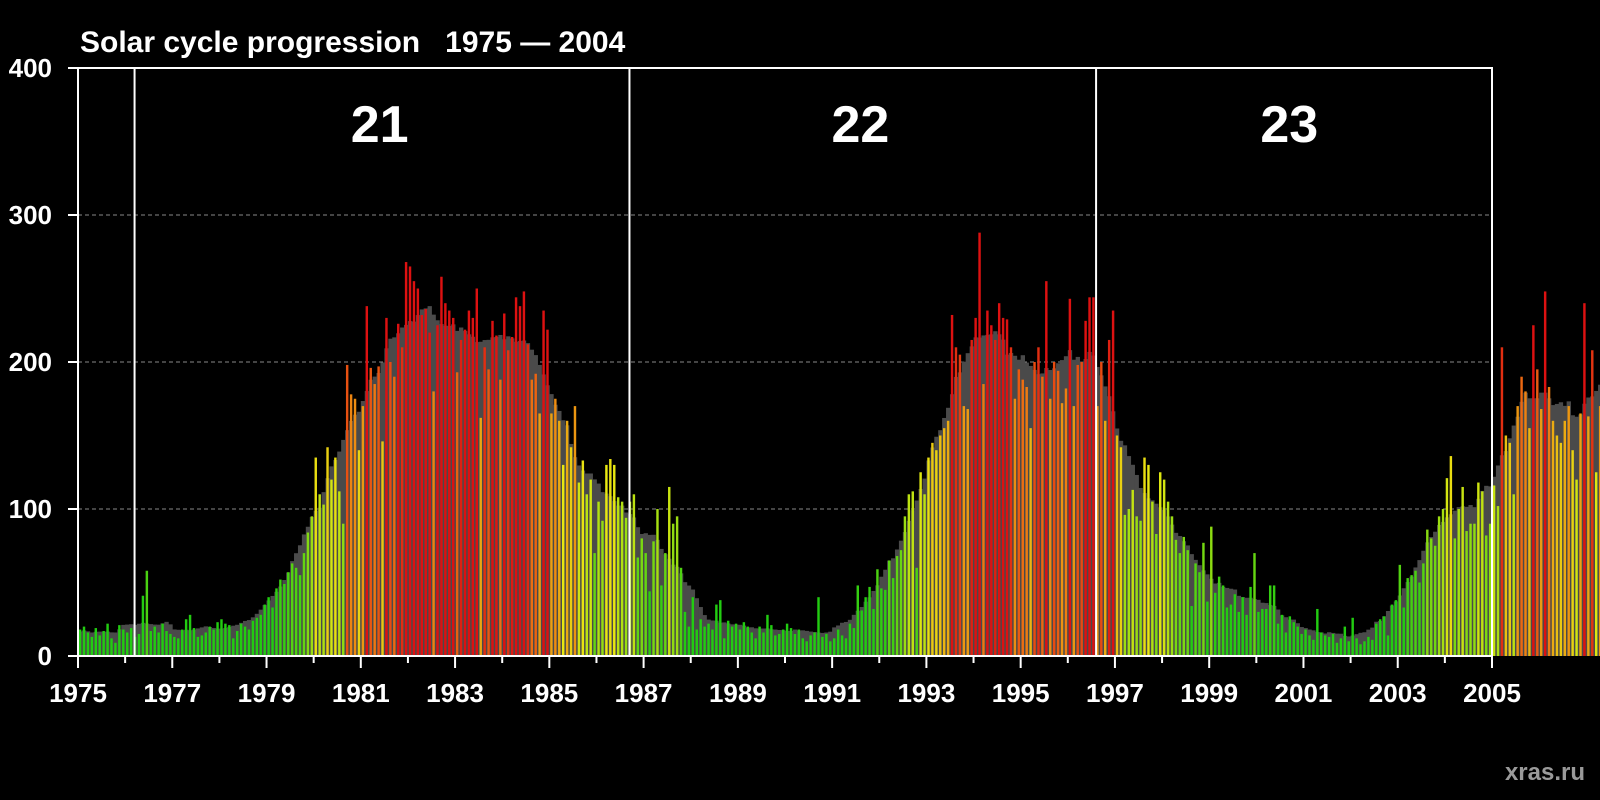  I want to click on x-tick-label: 1987, so click(644, 693).